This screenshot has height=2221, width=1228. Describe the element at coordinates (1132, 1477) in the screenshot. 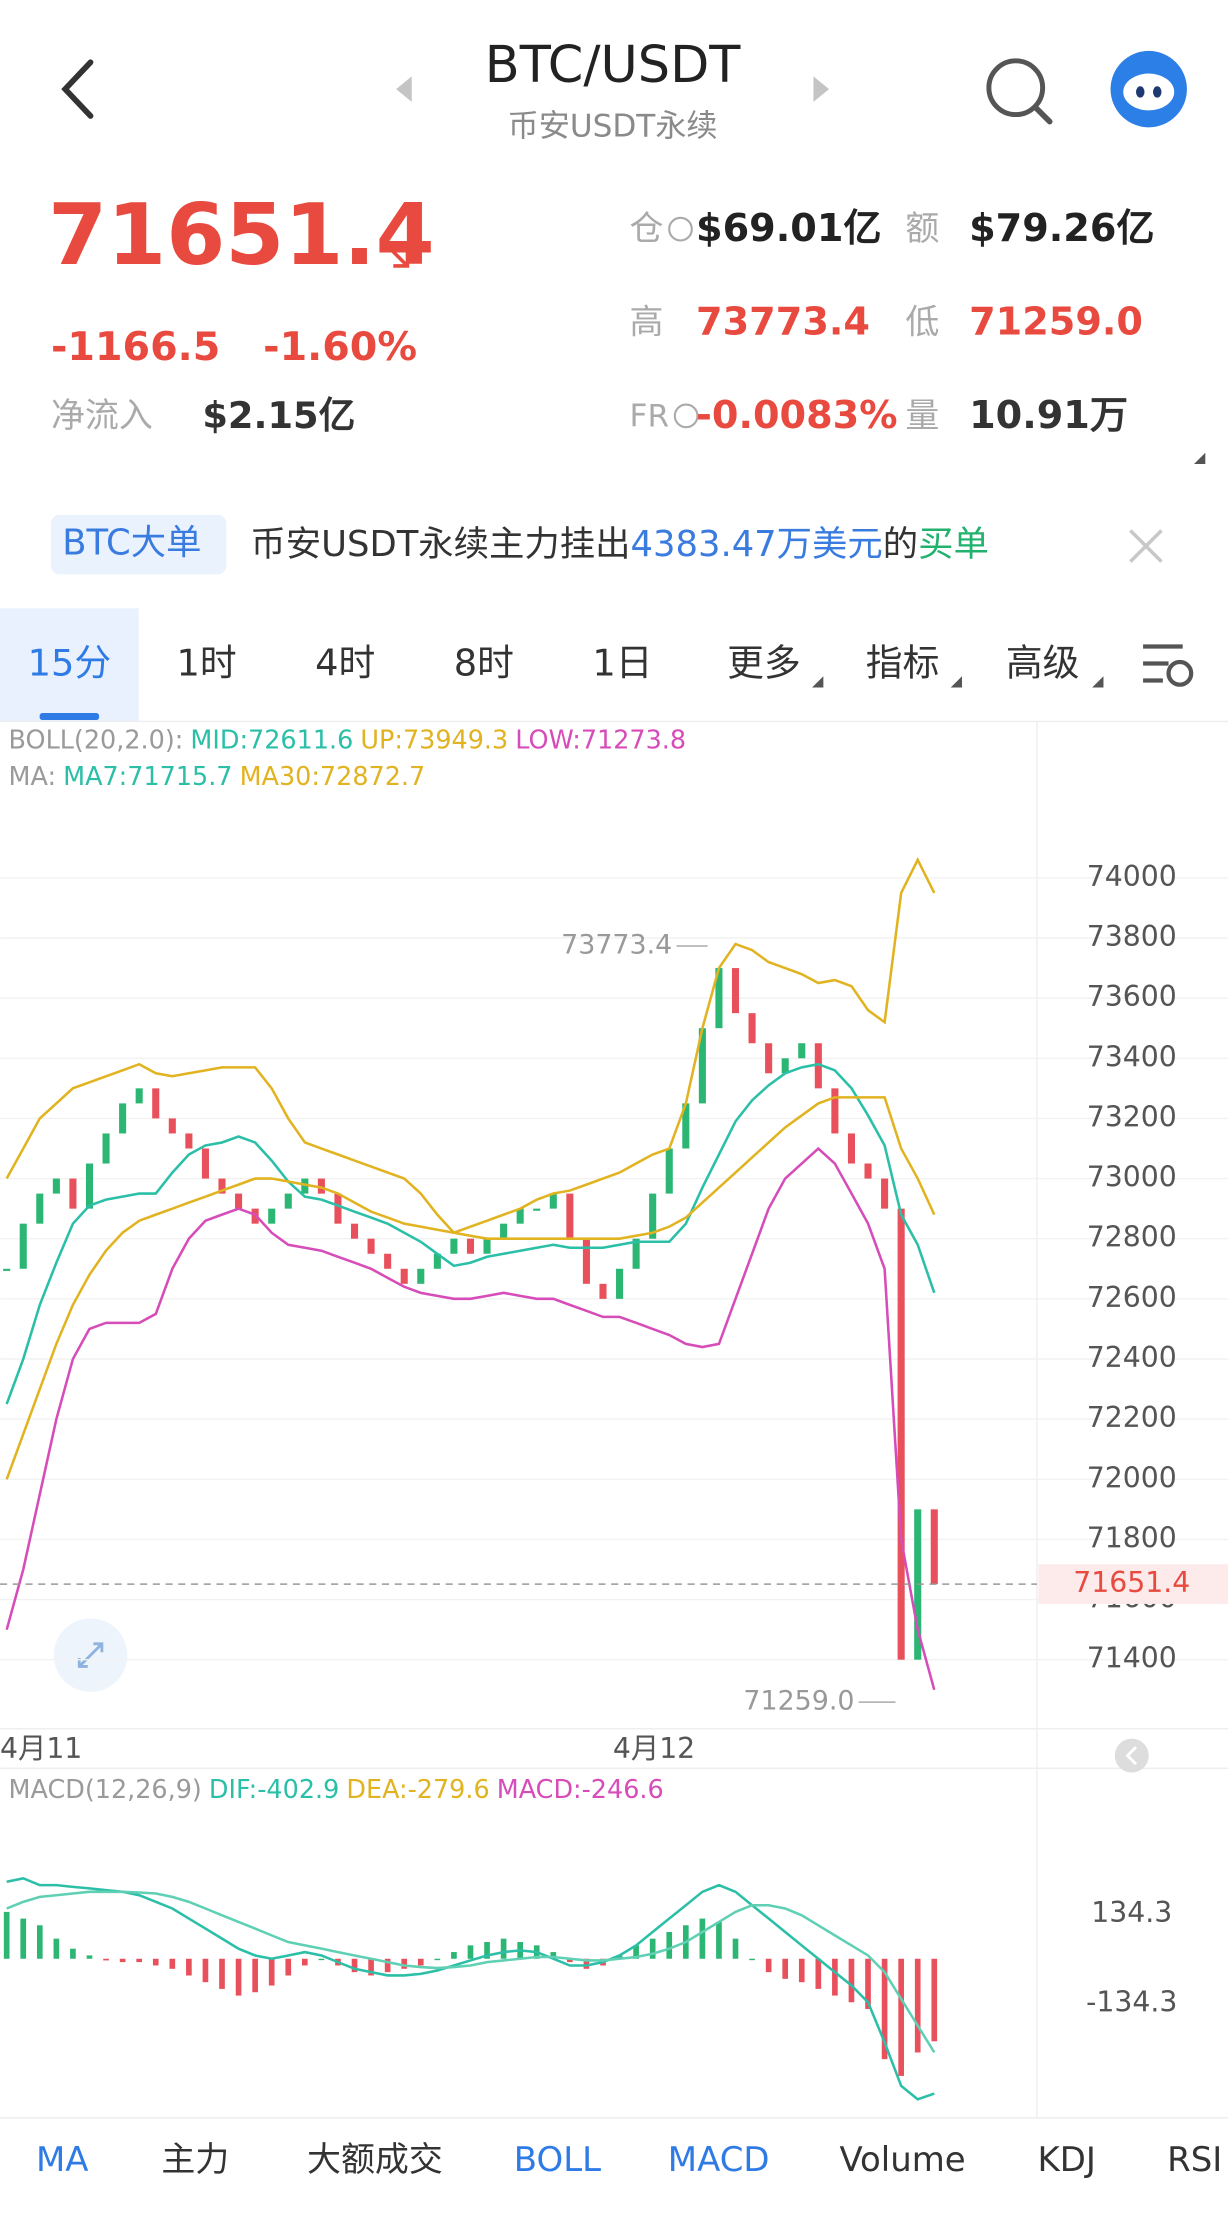

I see `y-tick-label: 72000` at that location.